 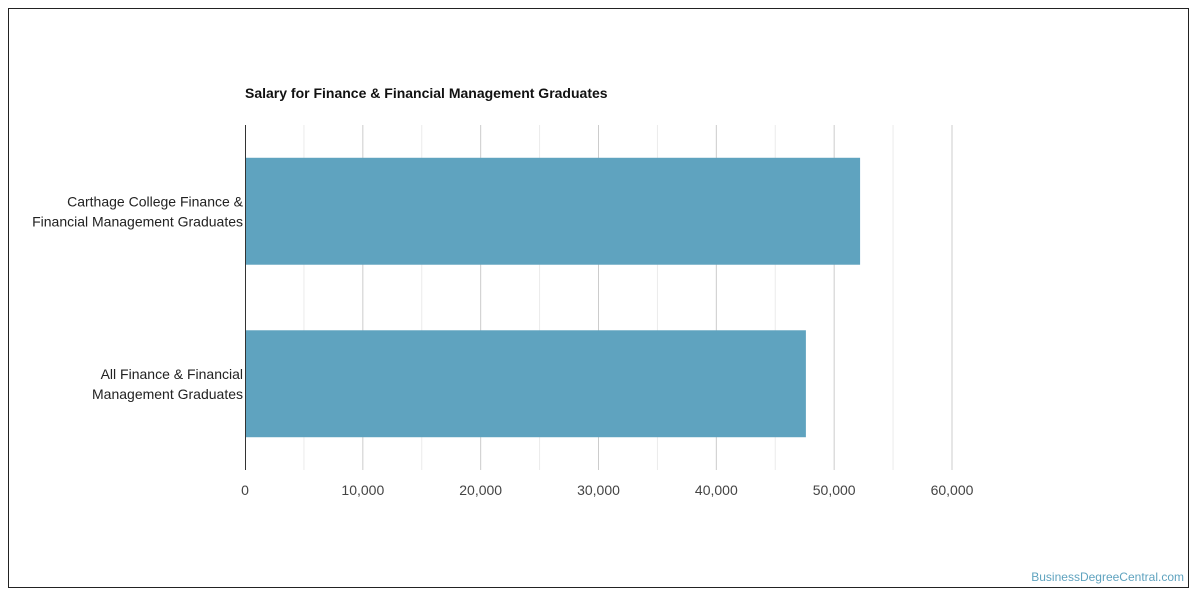 What do you see at coordinates (167, 394) in the screenshot?
I see `category-label-line: Management Graduates` at bounding box center [167, 394].